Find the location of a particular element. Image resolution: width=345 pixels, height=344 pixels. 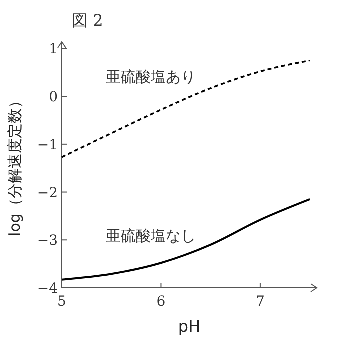

y-tick-label: 1 is located at coordinates (53, 50).